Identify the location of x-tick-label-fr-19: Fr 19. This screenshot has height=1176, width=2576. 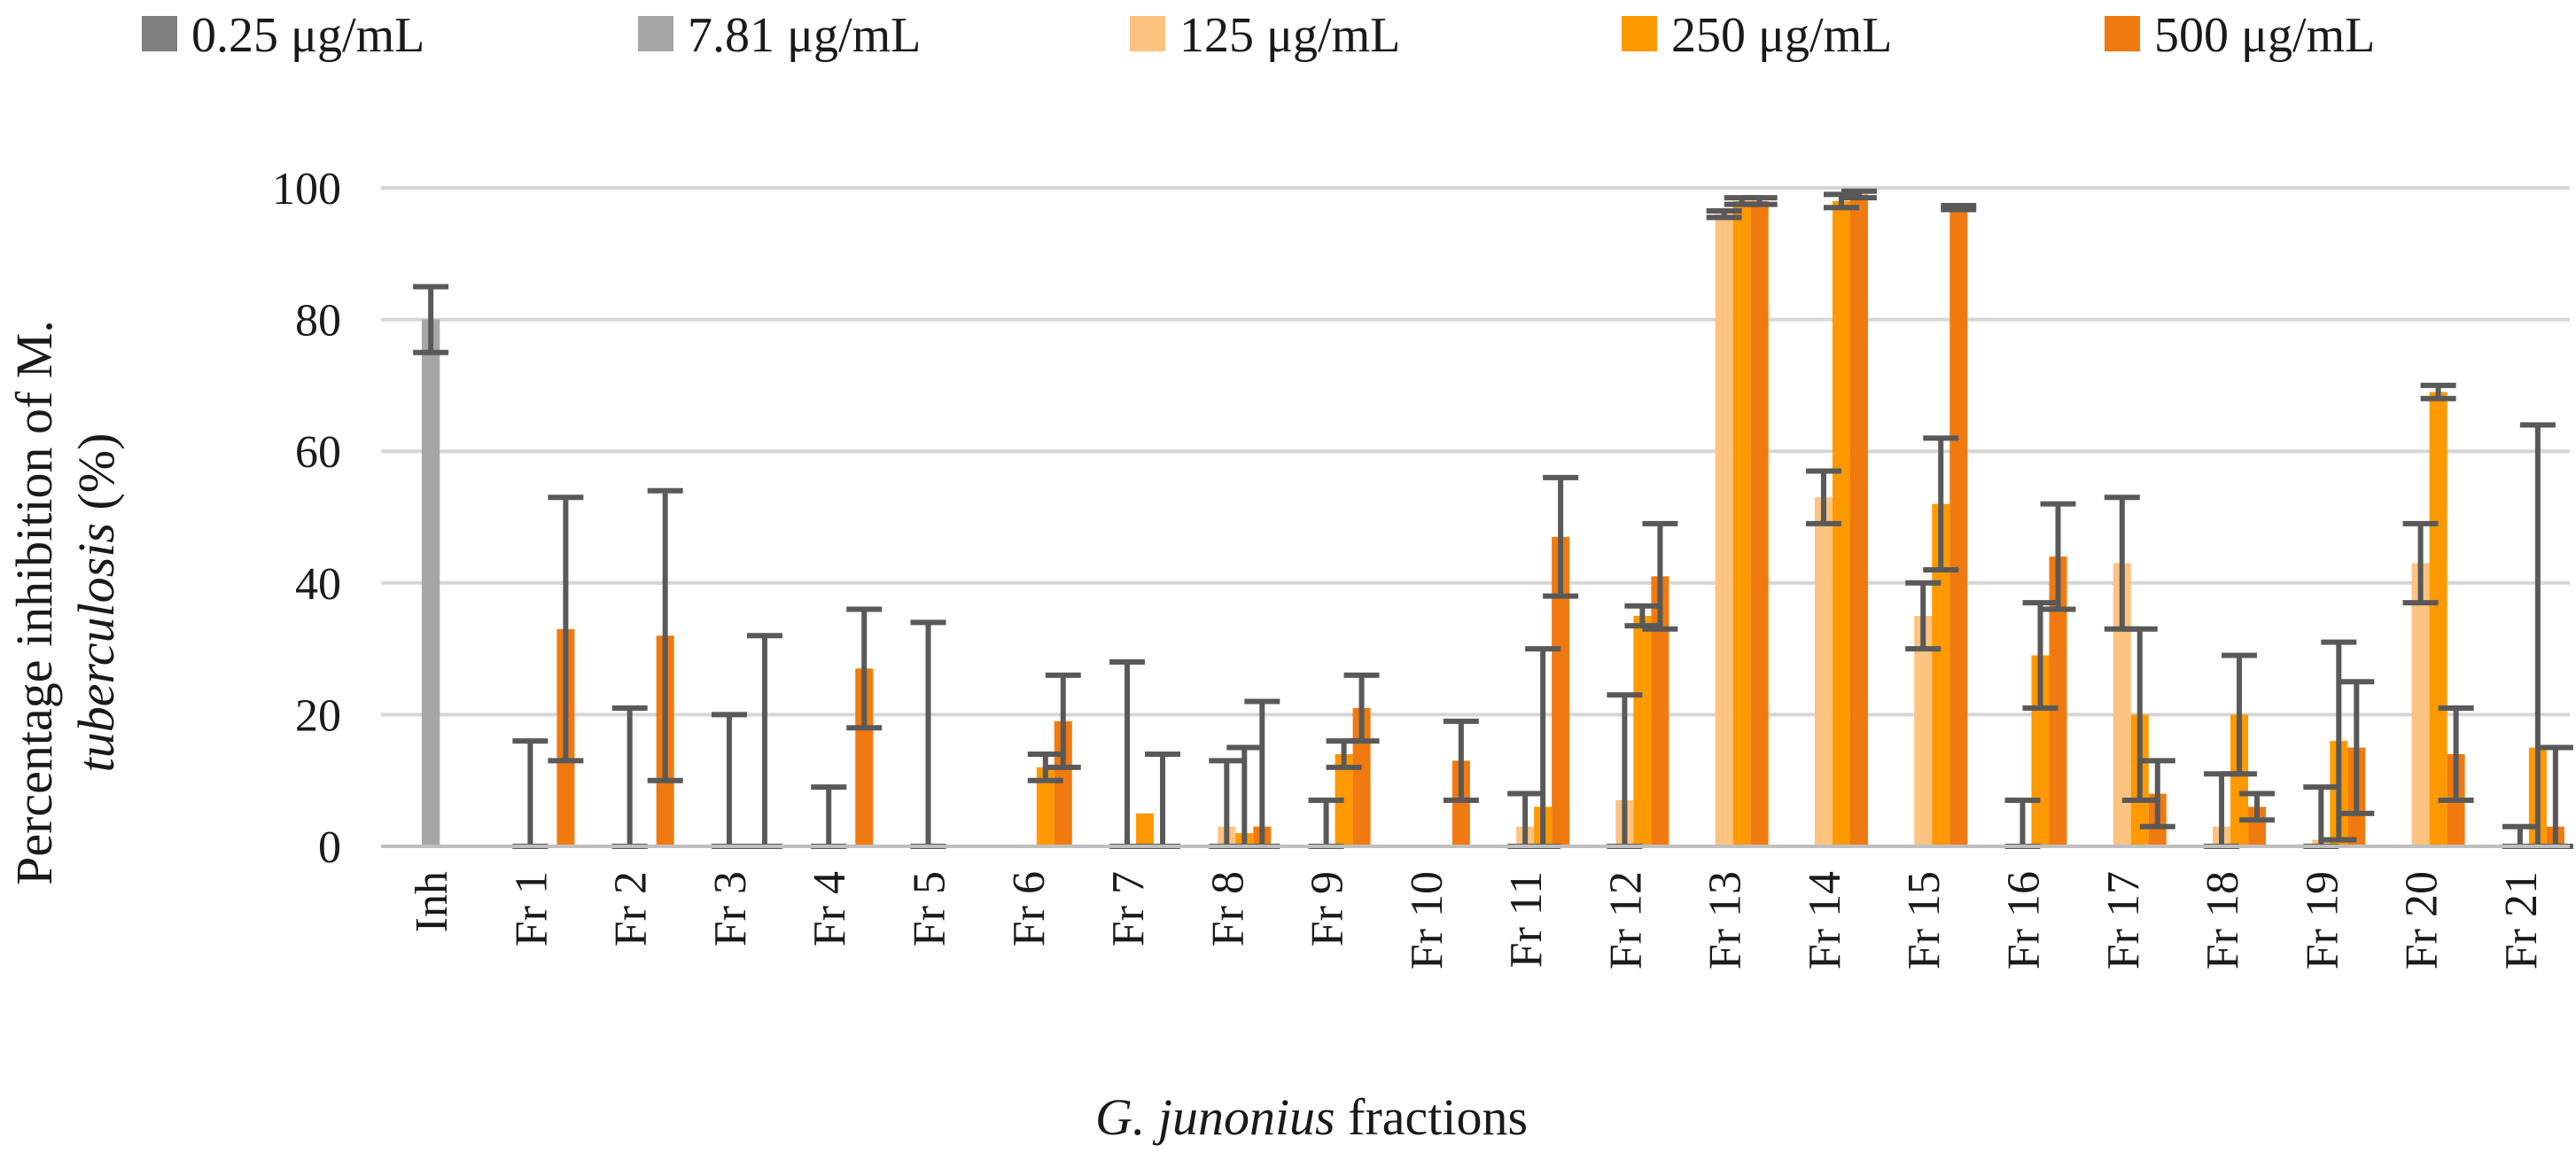
(2322, 920).